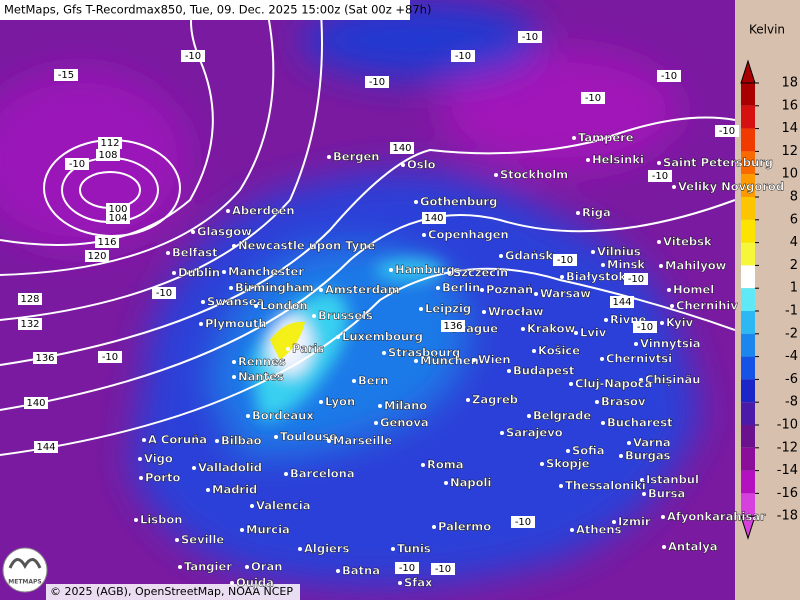  What do you see at coordinates (356, 157) in the screenshot?
I see `city-label: Bergen` at bounding box center [356, 157].